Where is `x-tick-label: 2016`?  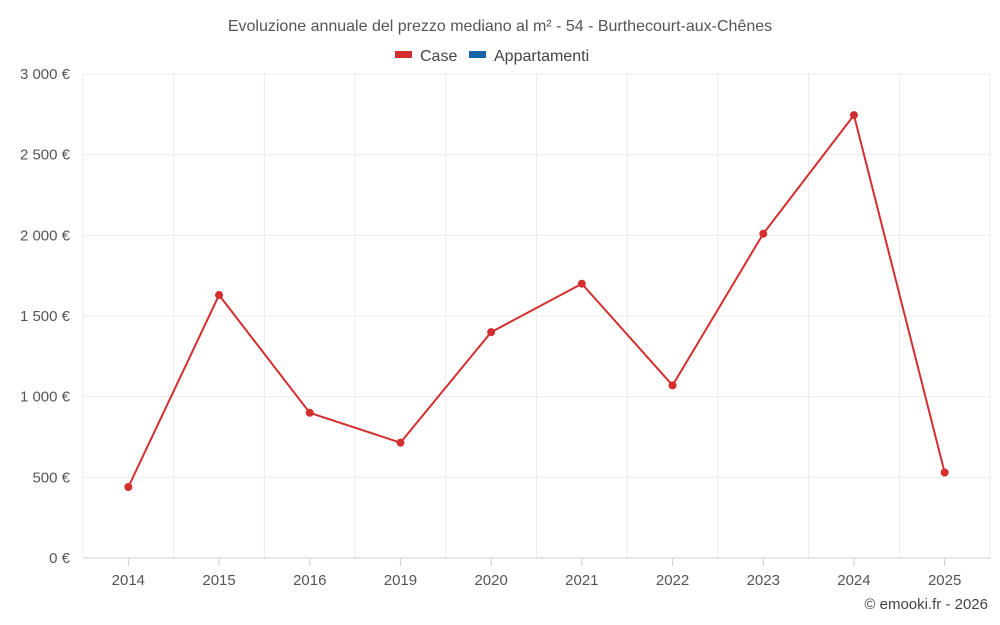 x-tick-label: 2016 is located at coordinates (309, 580).